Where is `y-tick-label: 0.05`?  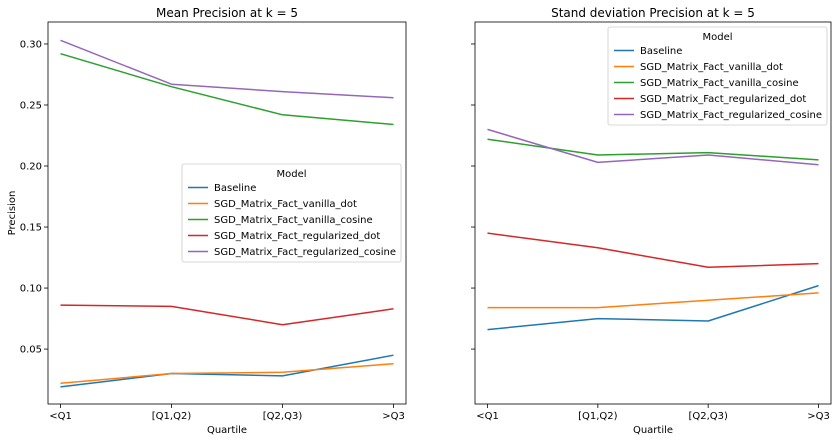 y-tick-label: 0.05 is located at coordinates (31, 350).